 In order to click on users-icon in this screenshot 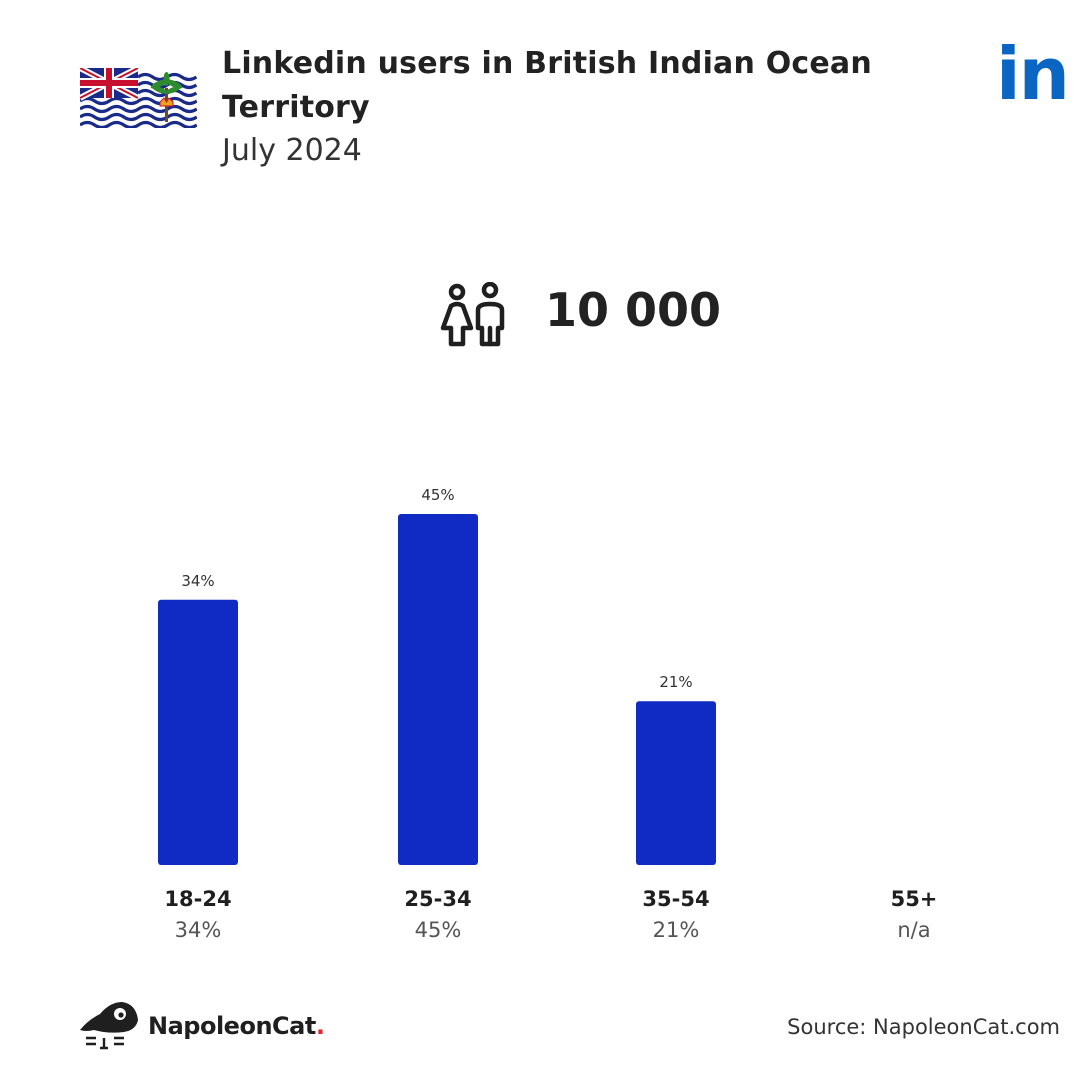, I will do `click(472, 314)`.